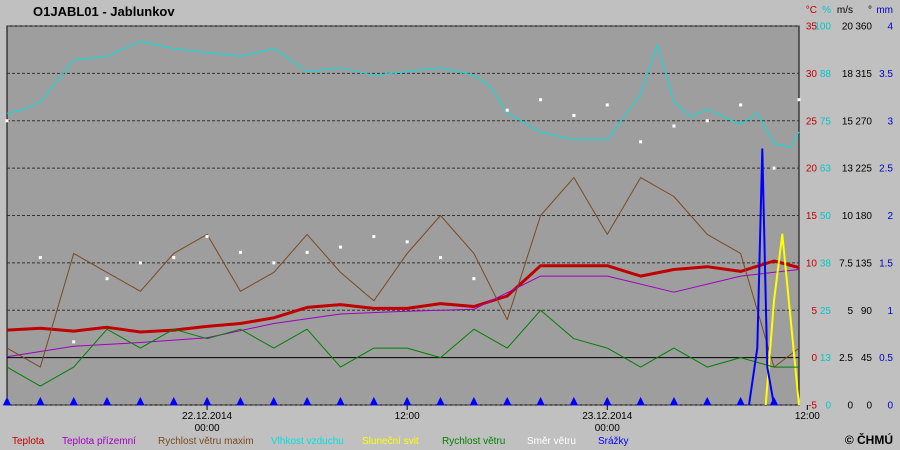  Describe the element at coordinates (869, 439) in the screenshot. I see `credit-text: © ČHMÚ` at that location.